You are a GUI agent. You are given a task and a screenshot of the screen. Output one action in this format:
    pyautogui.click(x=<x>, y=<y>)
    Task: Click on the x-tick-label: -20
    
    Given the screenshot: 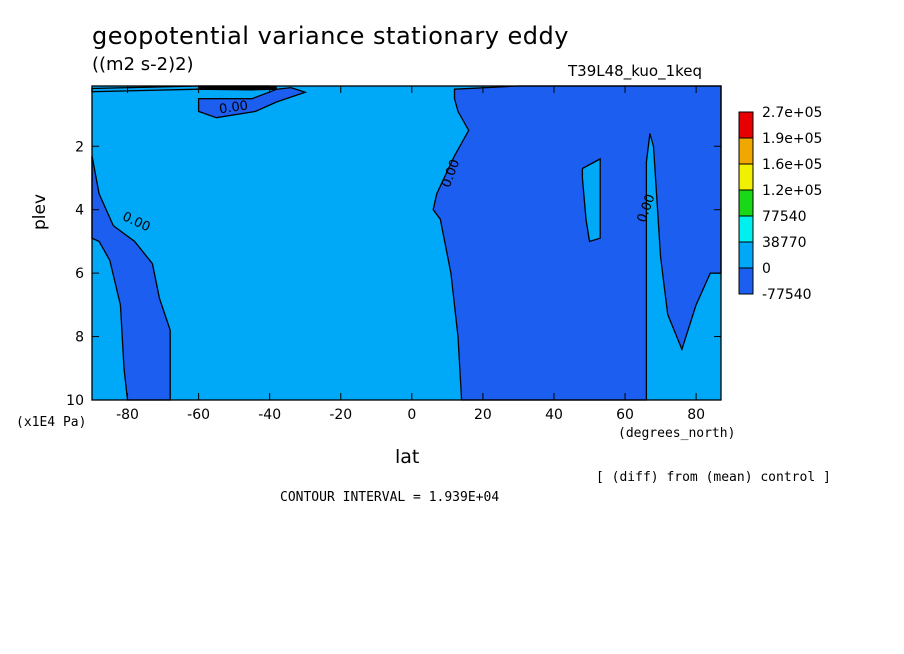 What is the action you would take?
    pyautogui.click(x=340, y=415)
    